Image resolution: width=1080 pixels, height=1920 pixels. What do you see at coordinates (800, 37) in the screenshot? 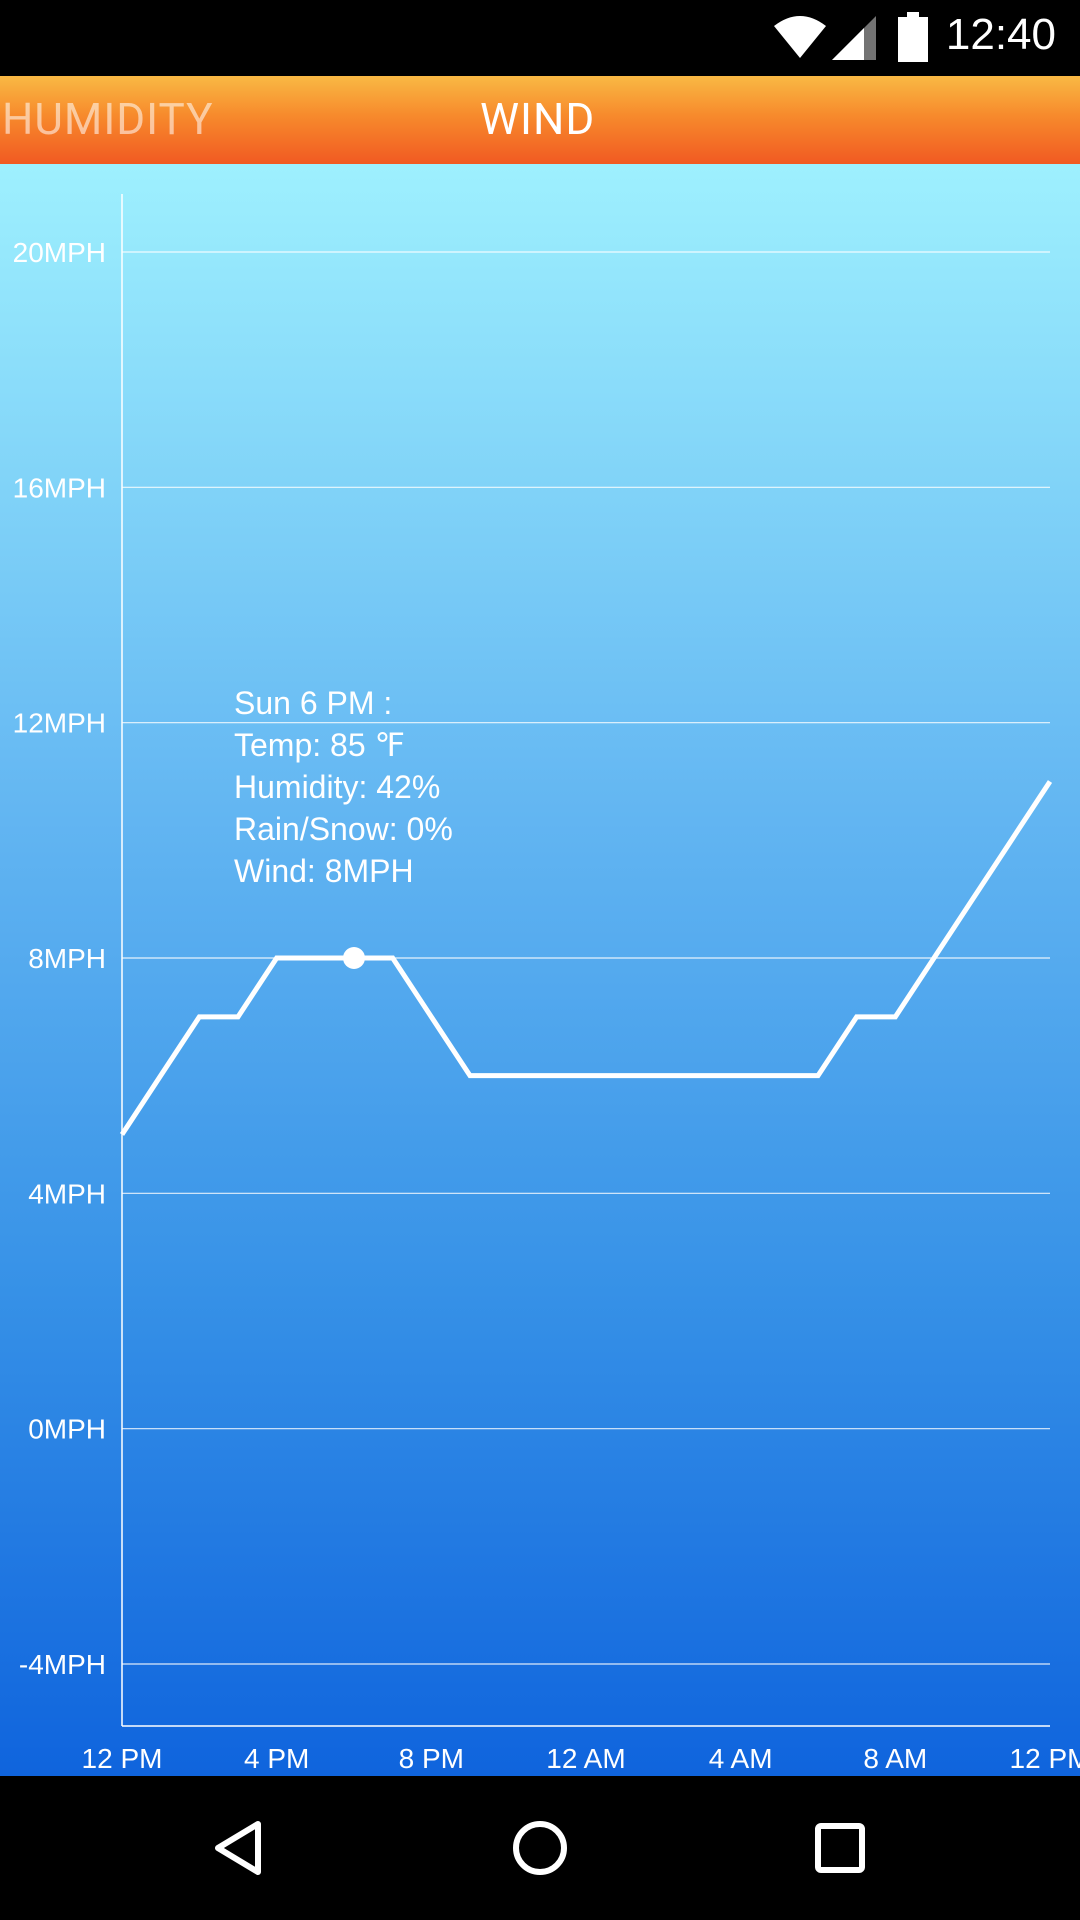
I see `wifi-icon` at bounding box center [800, 37].